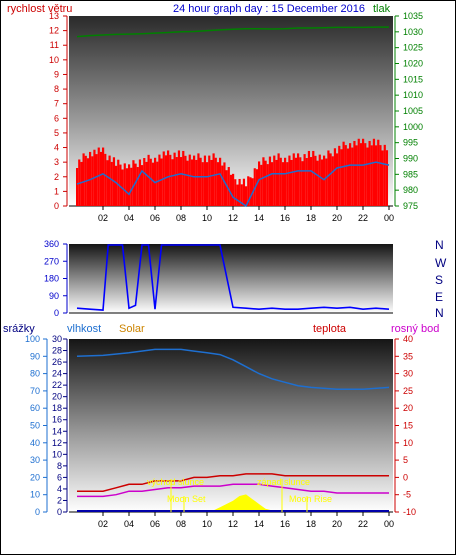 The height and width of the screenshot is (556, 456). What do you see at coordinates (413, 127) in the screenshot?
I see `pressure-y-tick-label: 1000` at bounding box center [413, 127].